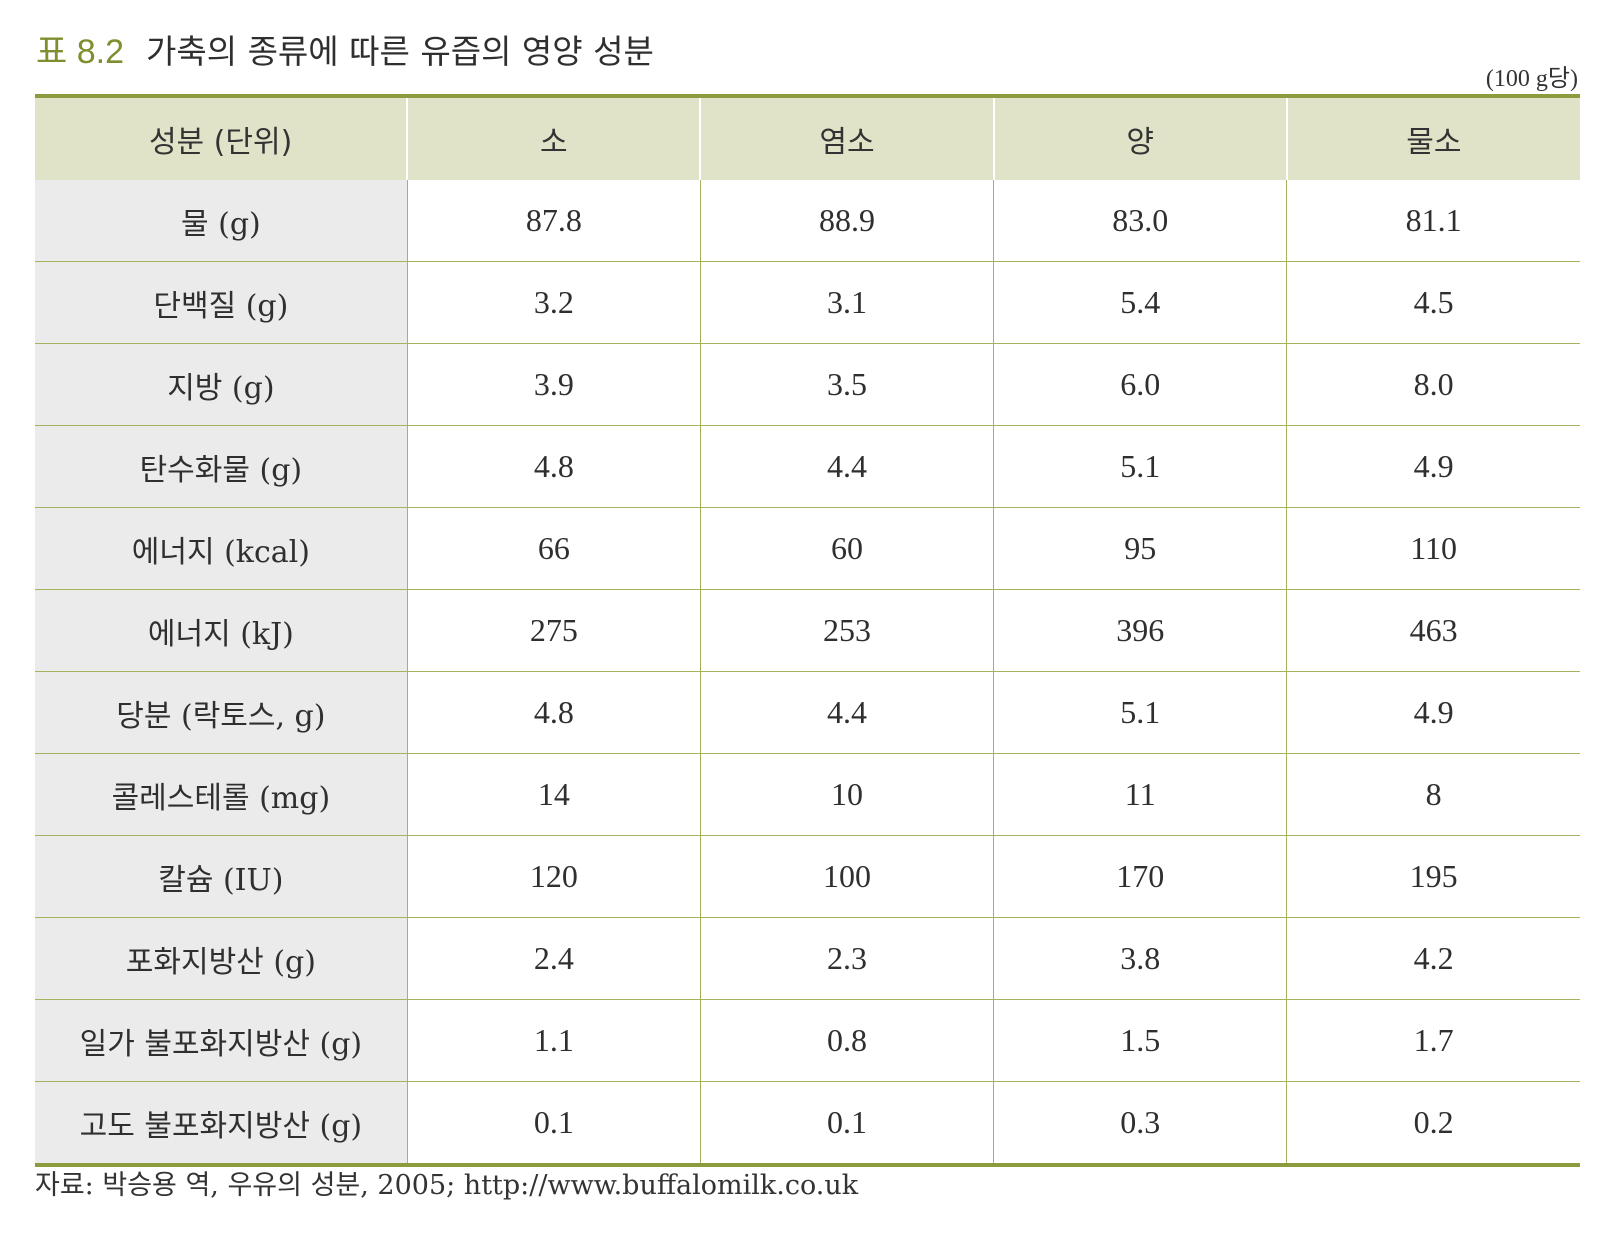 The height and width of the screenshot is (1240, 1611). I want to click on table-cell: 88.9, so click(846, 221).